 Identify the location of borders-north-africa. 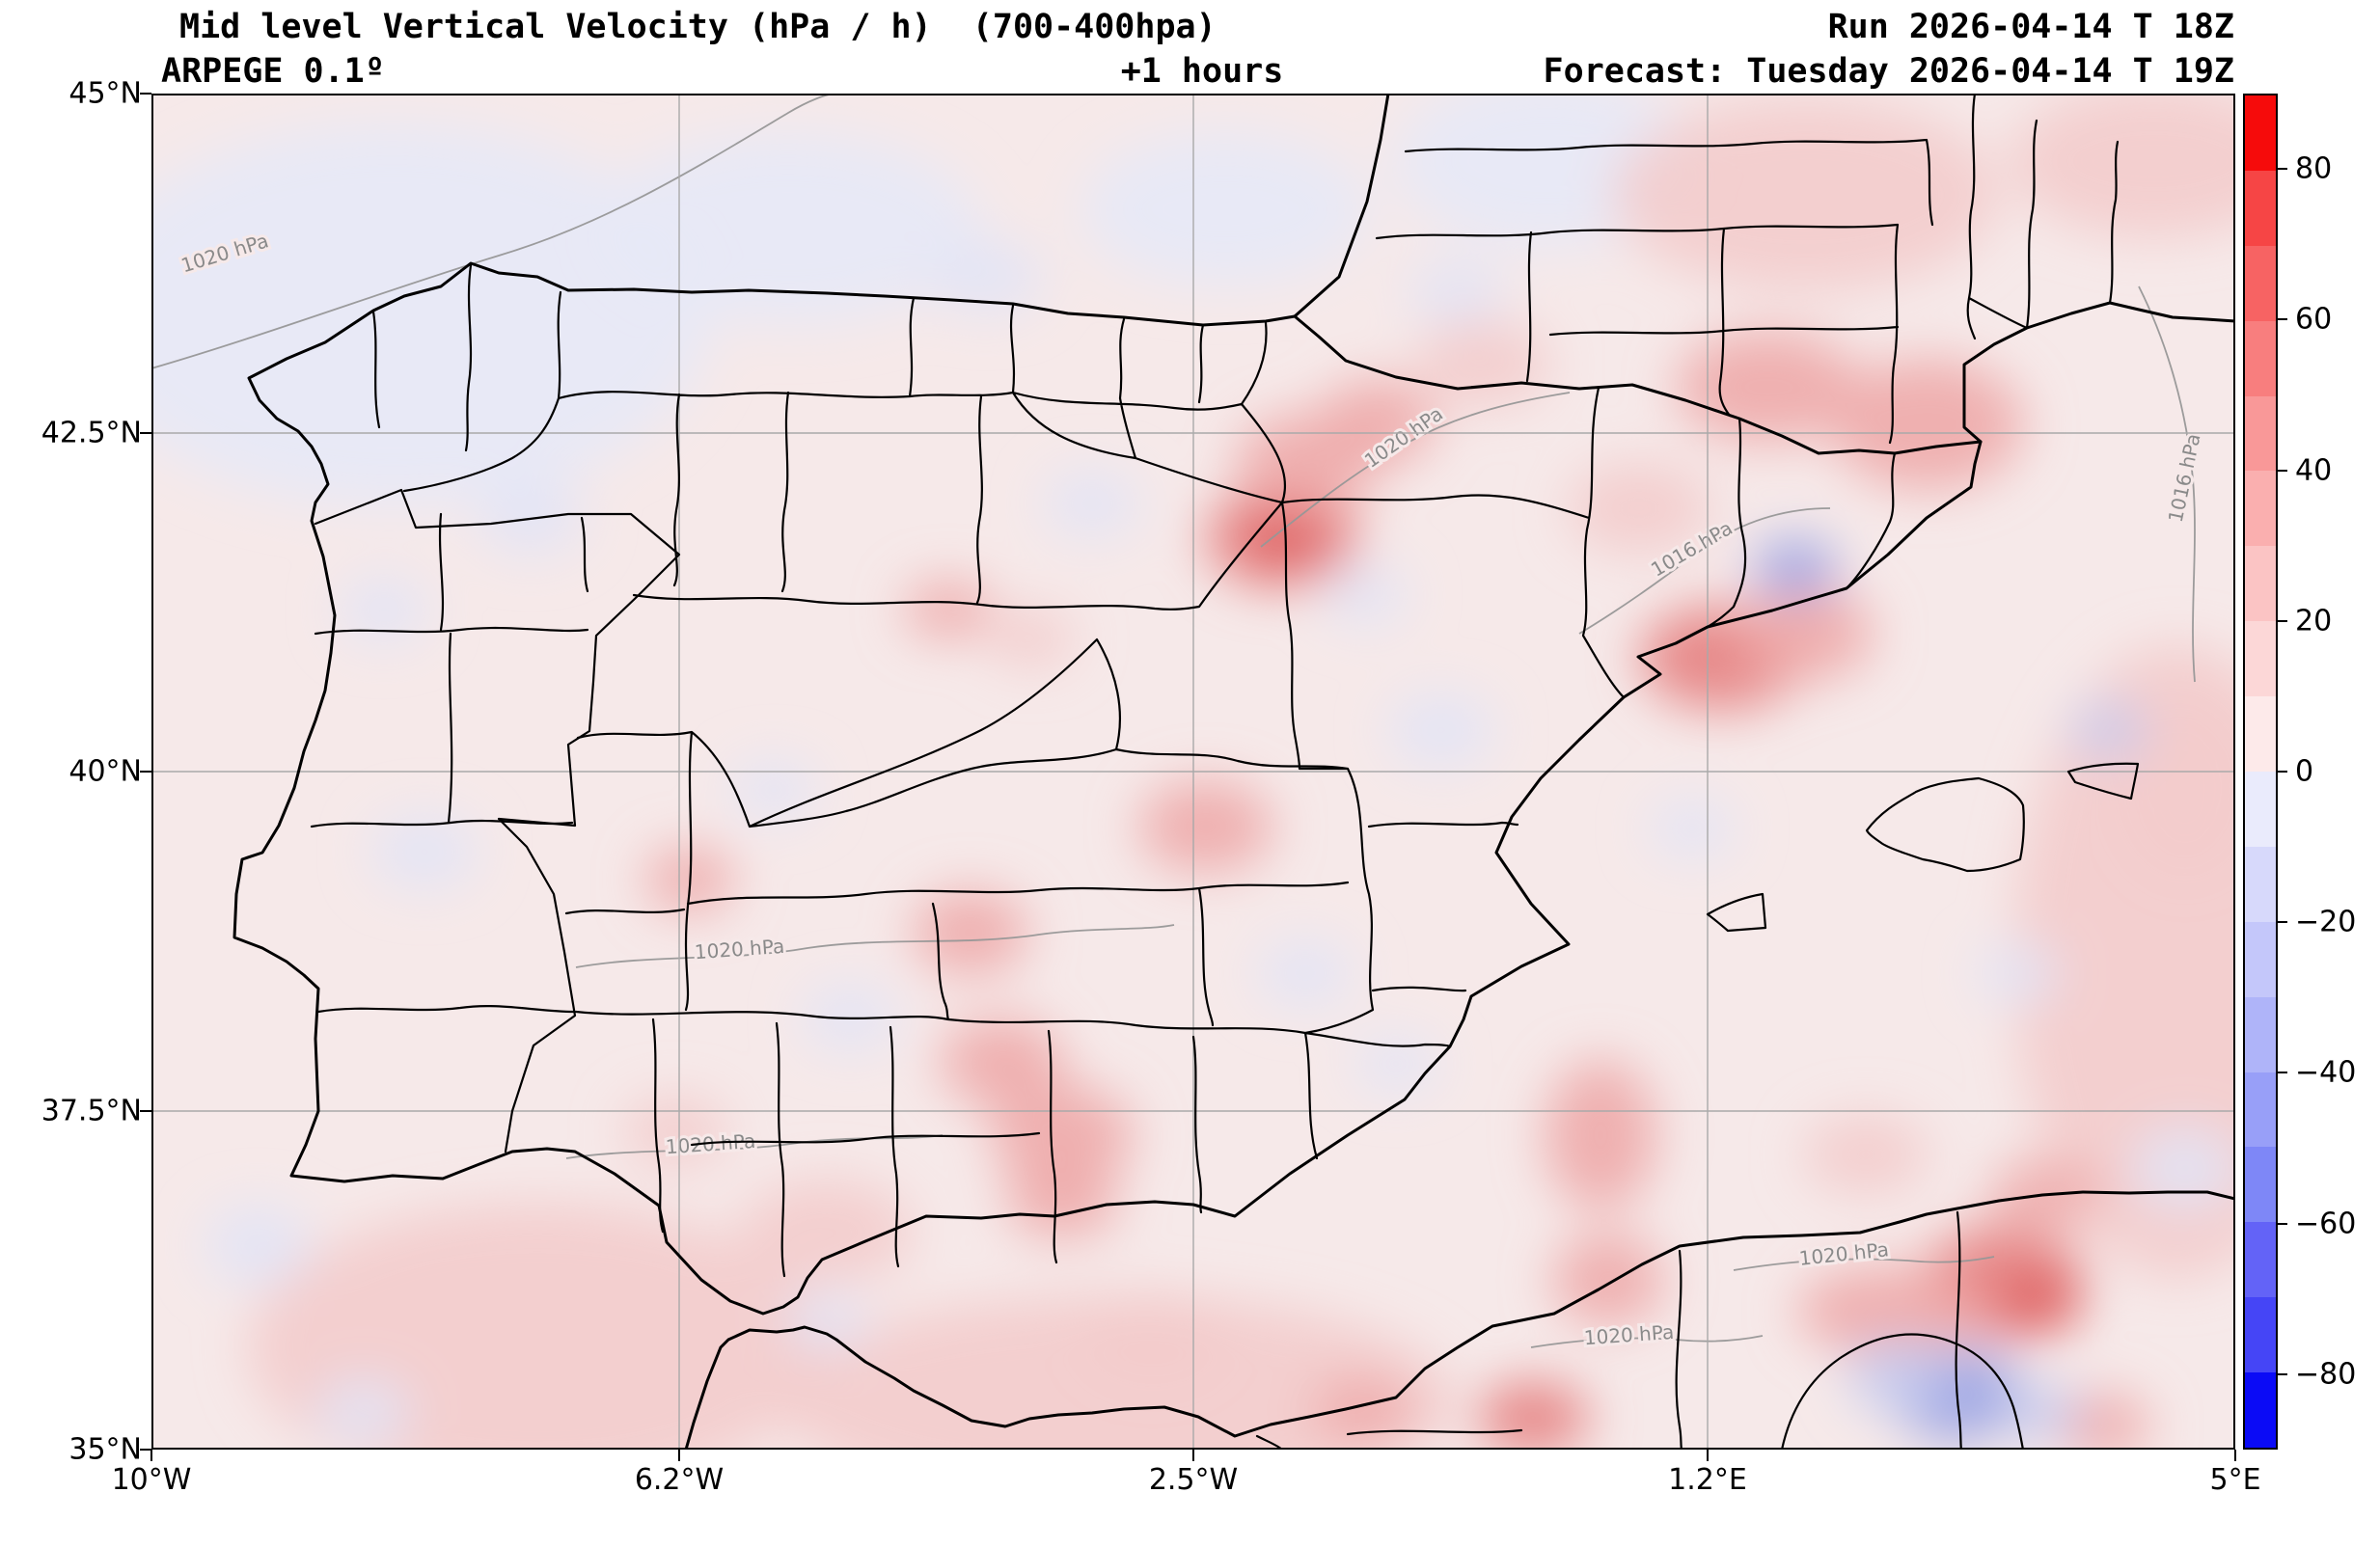
(1640, 1330).